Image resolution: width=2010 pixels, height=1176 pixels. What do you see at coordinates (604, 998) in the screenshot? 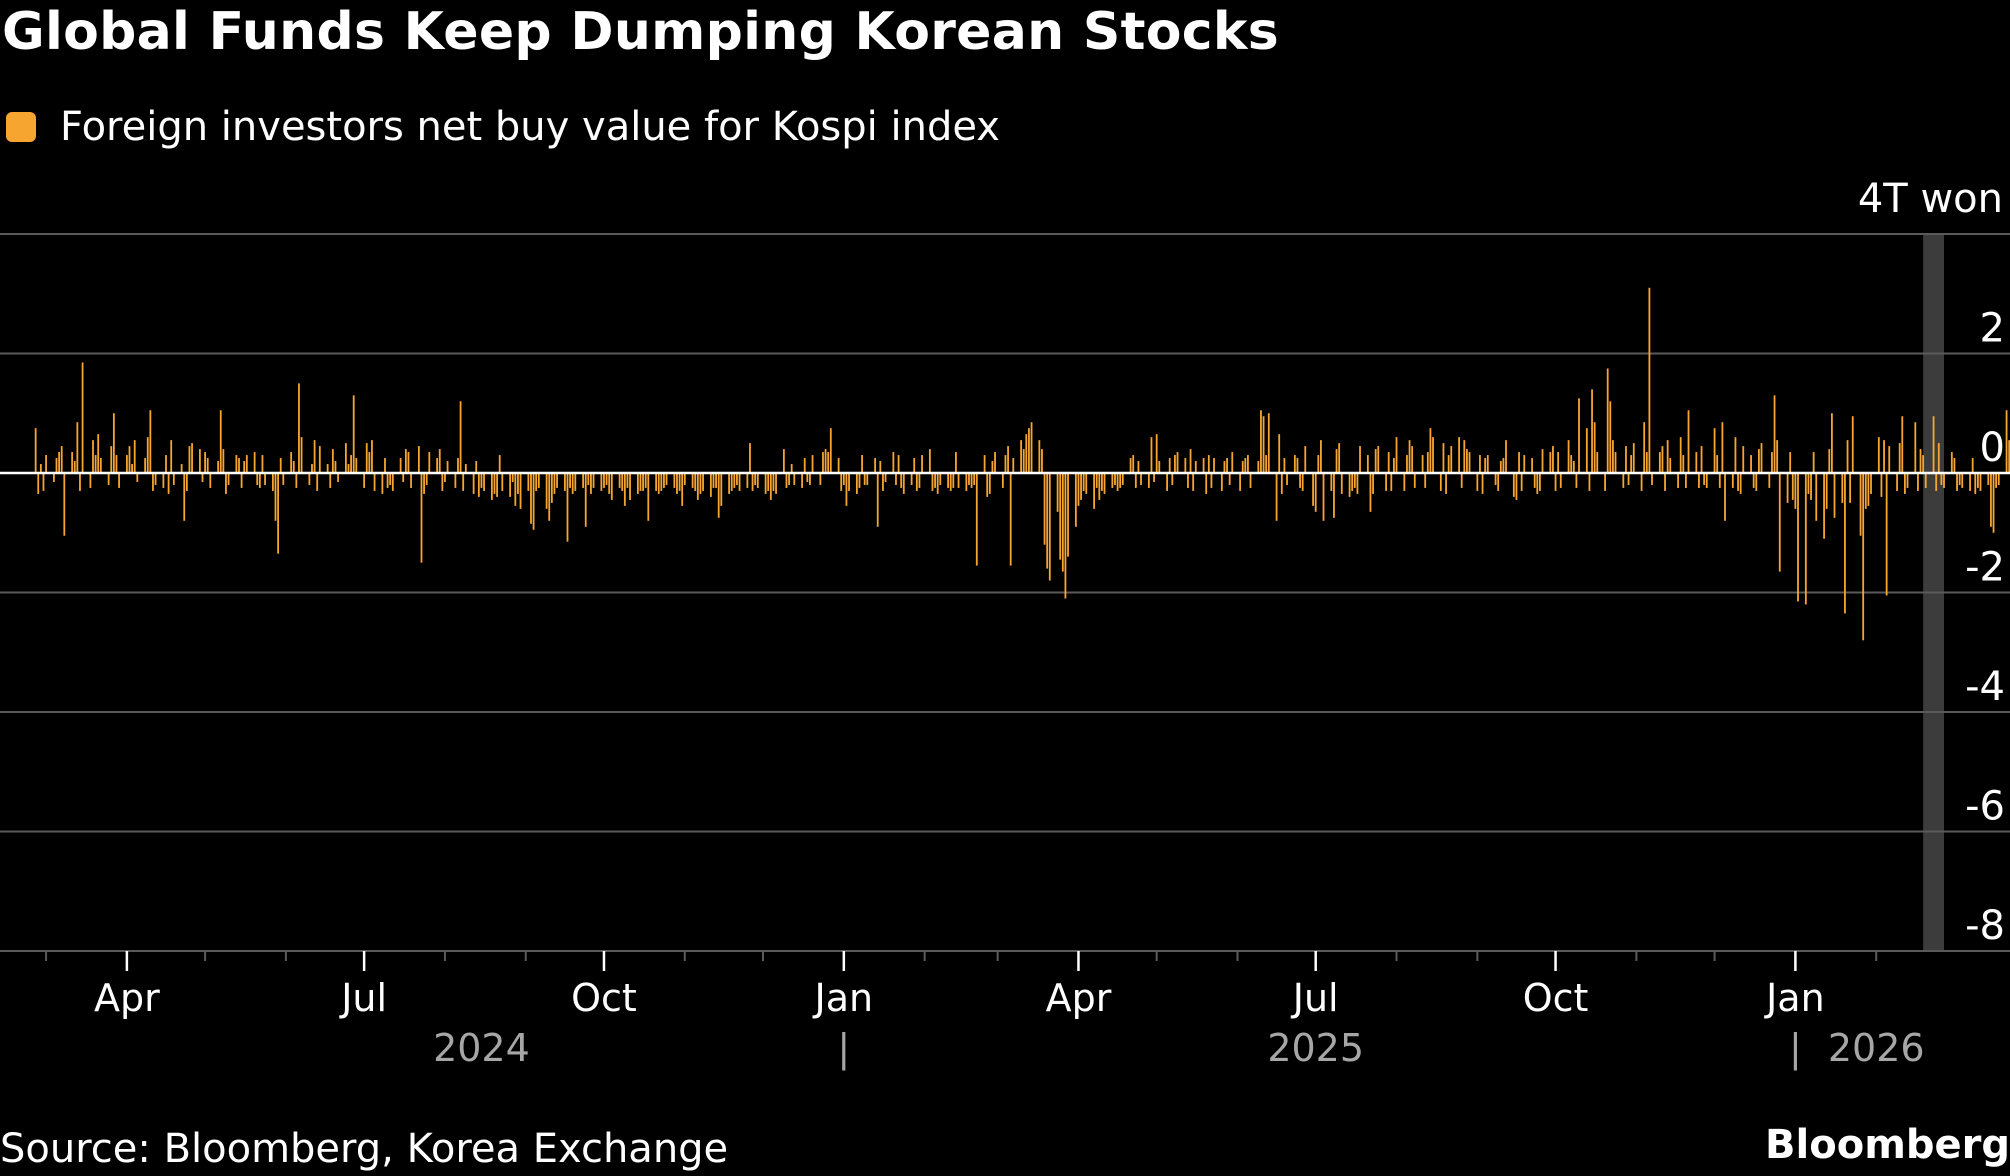
I see `x-tick-label: Oct` at bounding box center [604, 998].